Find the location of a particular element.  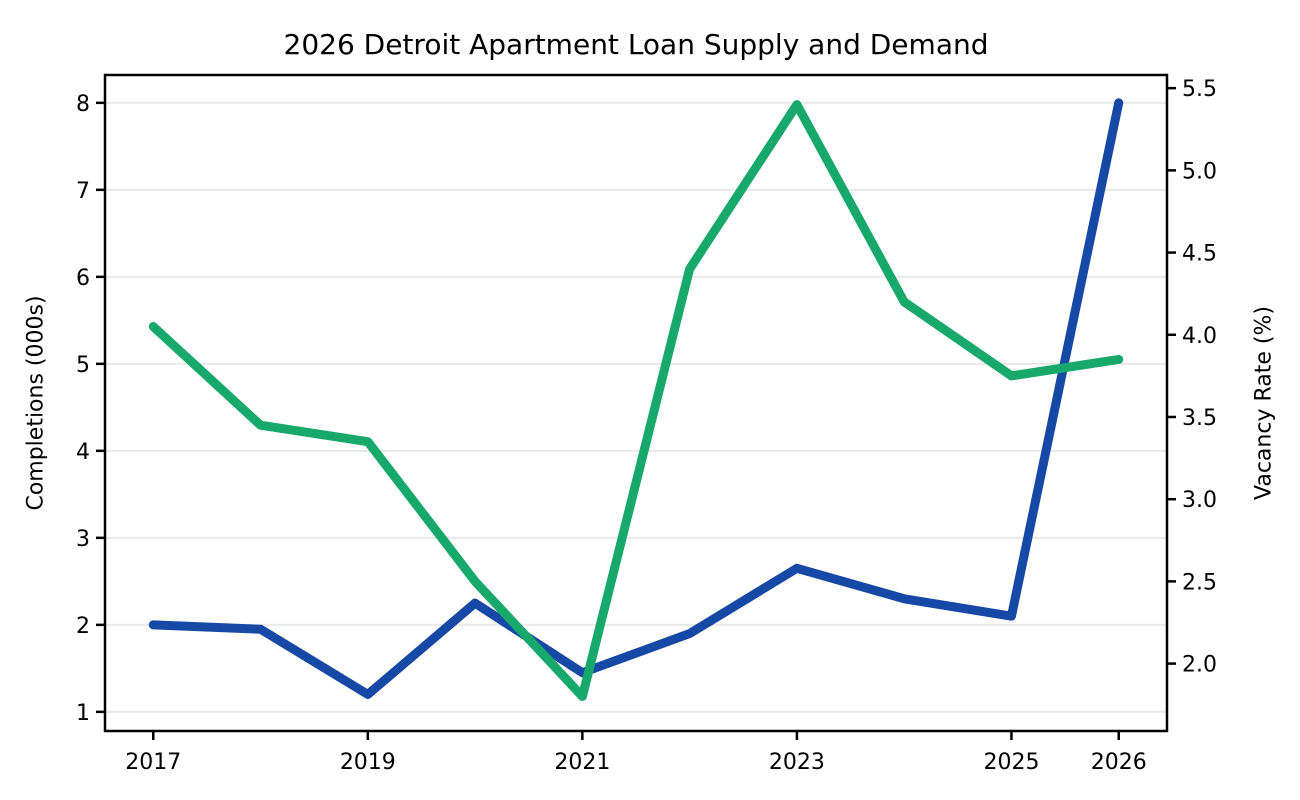

right-tick-label: 4.5 is located at coordinates (1199, 254).